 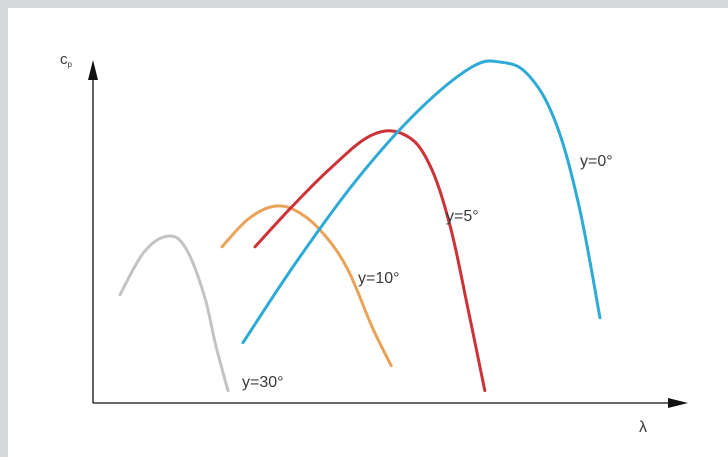 I want to click on y-axis-arrow-icon, so click(x=93, y=70).